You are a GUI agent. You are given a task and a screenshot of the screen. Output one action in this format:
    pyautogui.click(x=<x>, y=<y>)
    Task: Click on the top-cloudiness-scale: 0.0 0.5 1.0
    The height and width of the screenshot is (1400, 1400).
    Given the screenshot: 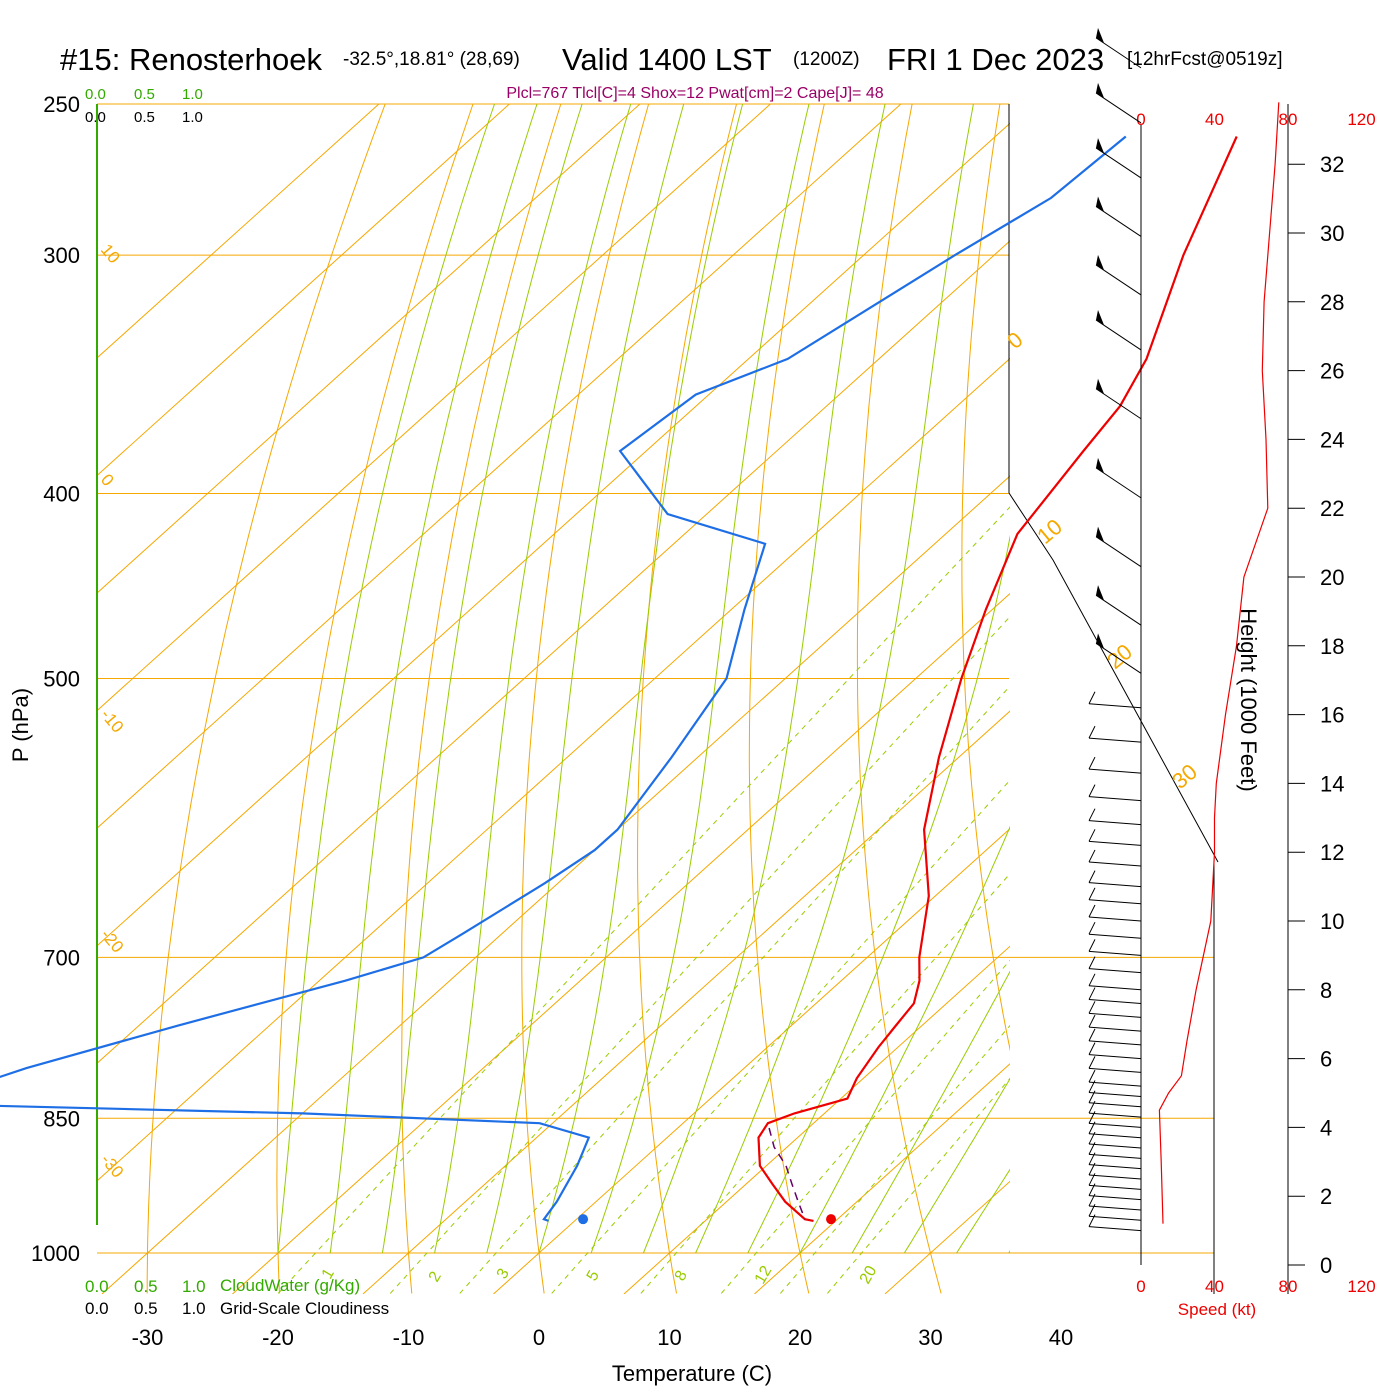 What is the action you would take?
    pyautogui.click(x=144, y=117)
    